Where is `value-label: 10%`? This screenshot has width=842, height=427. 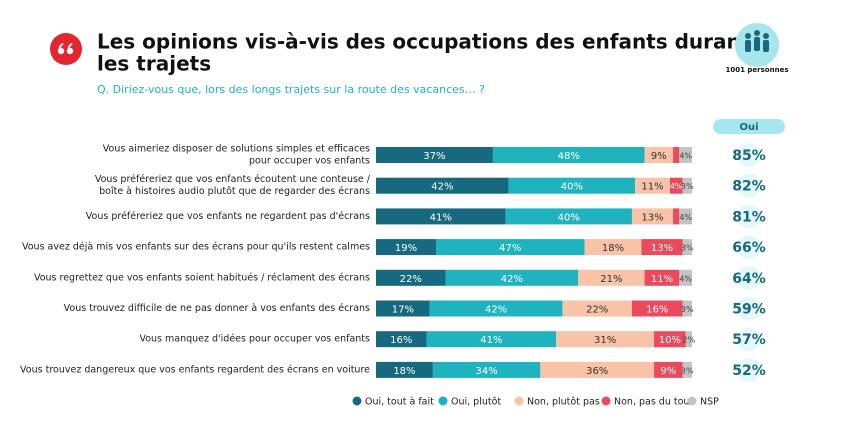 value-label: 10% is located at coordinates (670, 340).